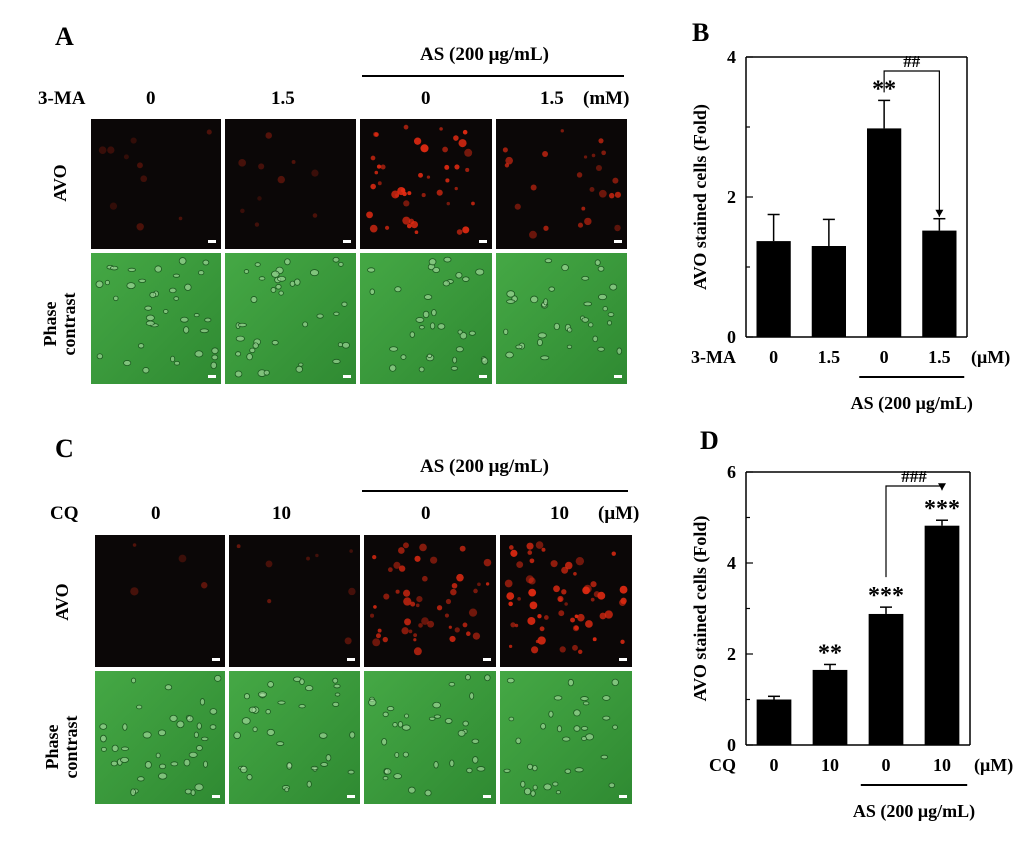 The image size is (1020, 842). What do you see at coordinates (911, 143) in the screenshot?
I see `chart-b-comparison-bracket` at bounding box center [911, 143].